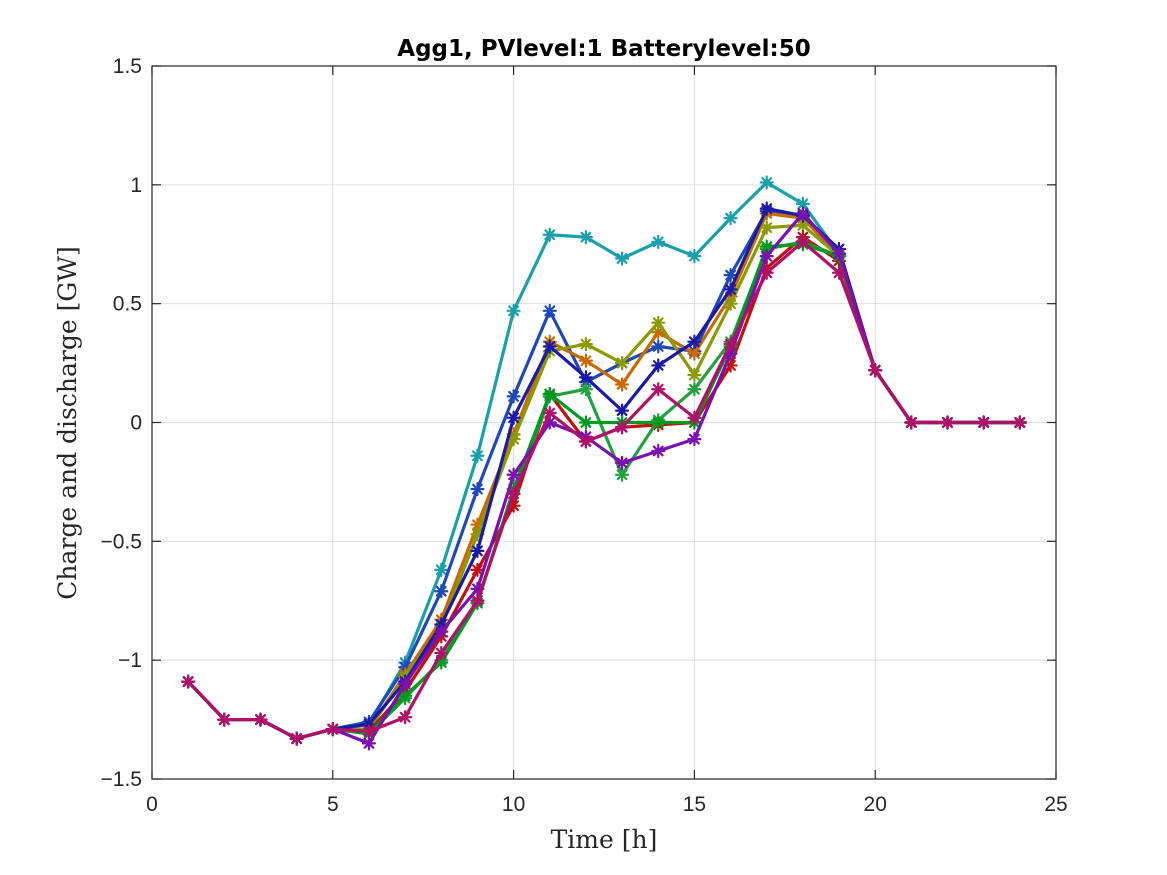  What do you see at coordinates (1055, 804) in the screenshot?
I see `x-tick-label: 25` at bounding box center [1055, 804].